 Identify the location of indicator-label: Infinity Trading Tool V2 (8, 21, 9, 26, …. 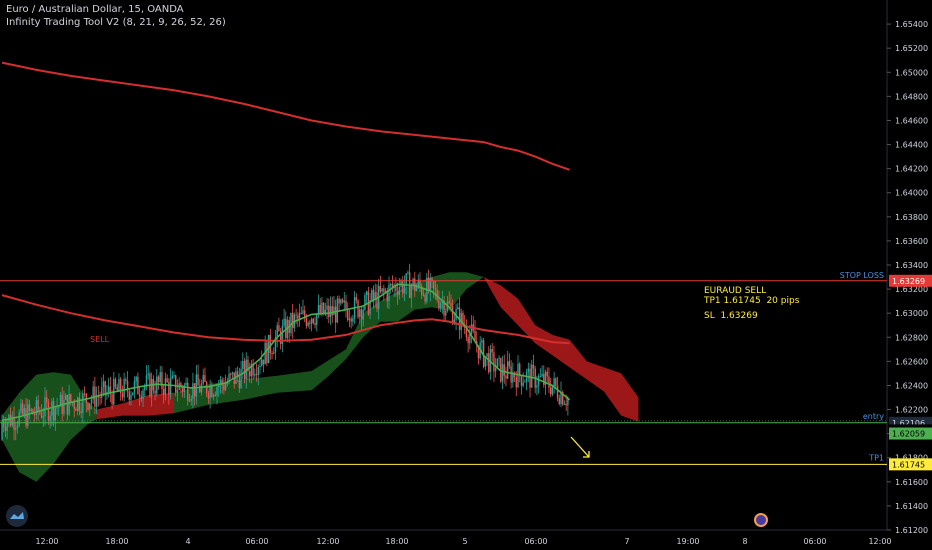
(116, 22).